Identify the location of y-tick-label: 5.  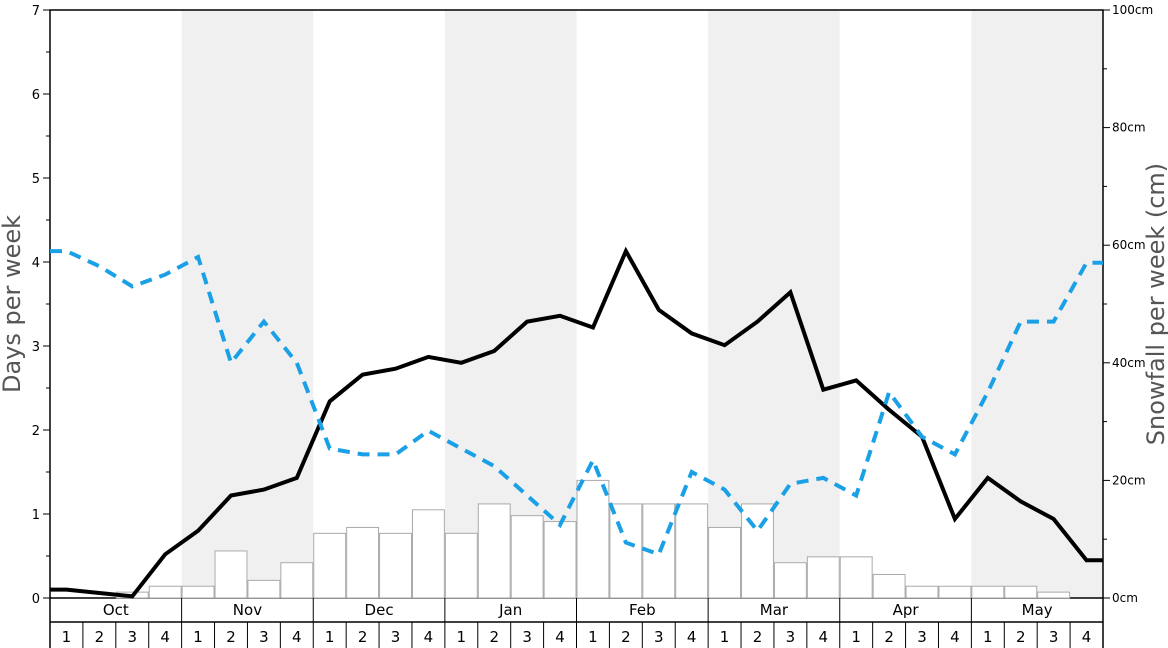
(36, 179).